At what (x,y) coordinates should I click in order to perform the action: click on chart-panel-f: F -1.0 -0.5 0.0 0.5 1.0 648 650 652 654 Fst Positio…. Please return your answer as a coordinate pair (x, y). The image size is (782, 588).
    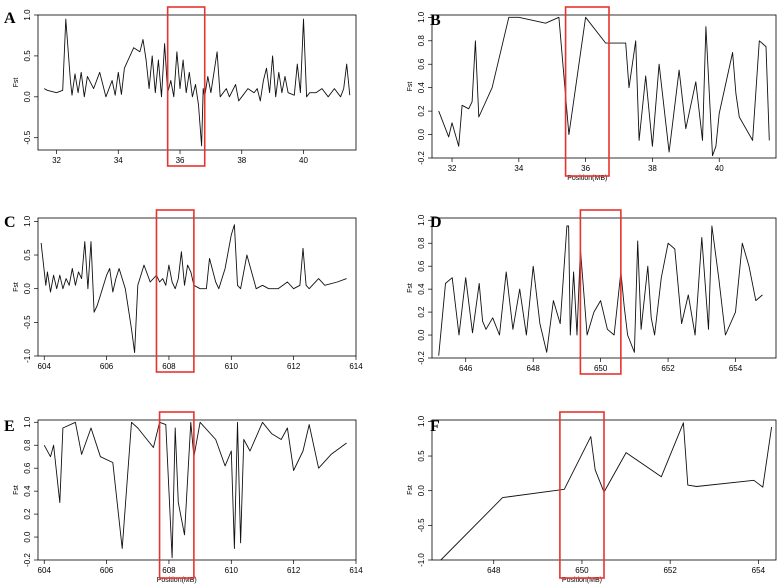
    Looking at the image, I should click on (592, 497).